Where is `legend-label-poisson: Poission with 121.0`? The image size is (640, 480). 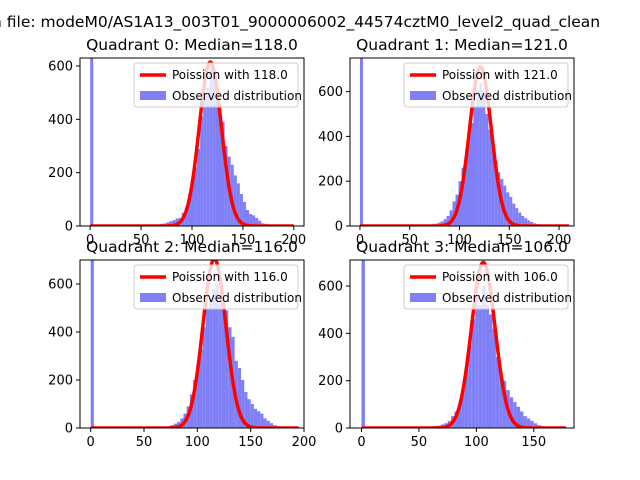
legend-label-poisson: Poission with 121.0 is located at coordinates (500, 75).